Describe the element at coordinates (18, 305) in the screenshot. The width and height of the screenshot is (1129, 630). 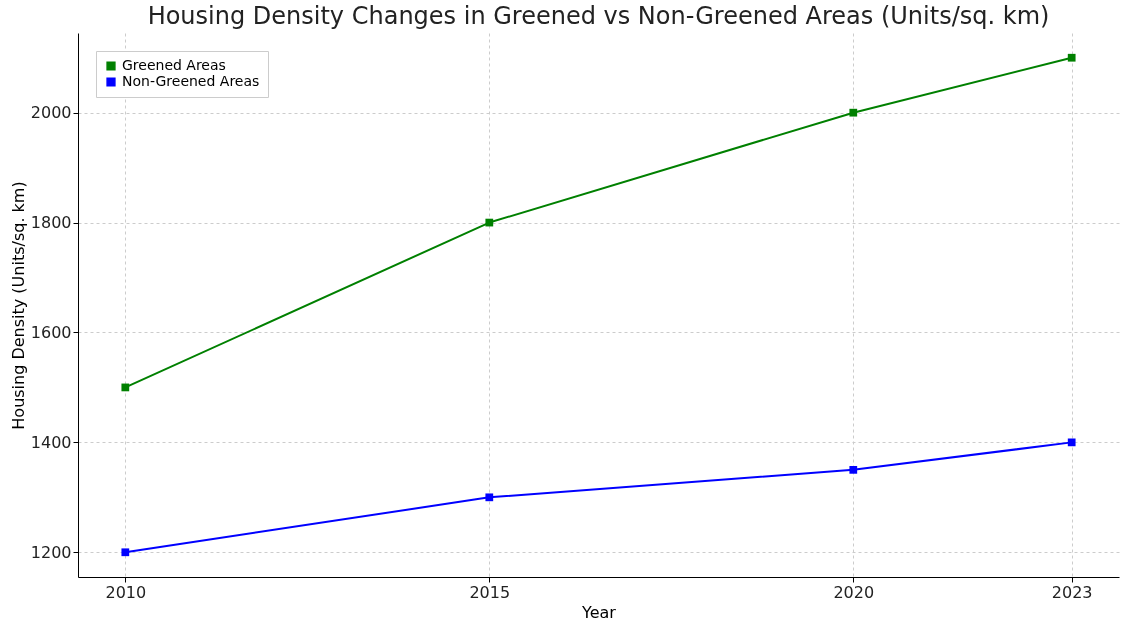
I see `y-axis-title: Housing Density (Units/sq. km)` at that location.